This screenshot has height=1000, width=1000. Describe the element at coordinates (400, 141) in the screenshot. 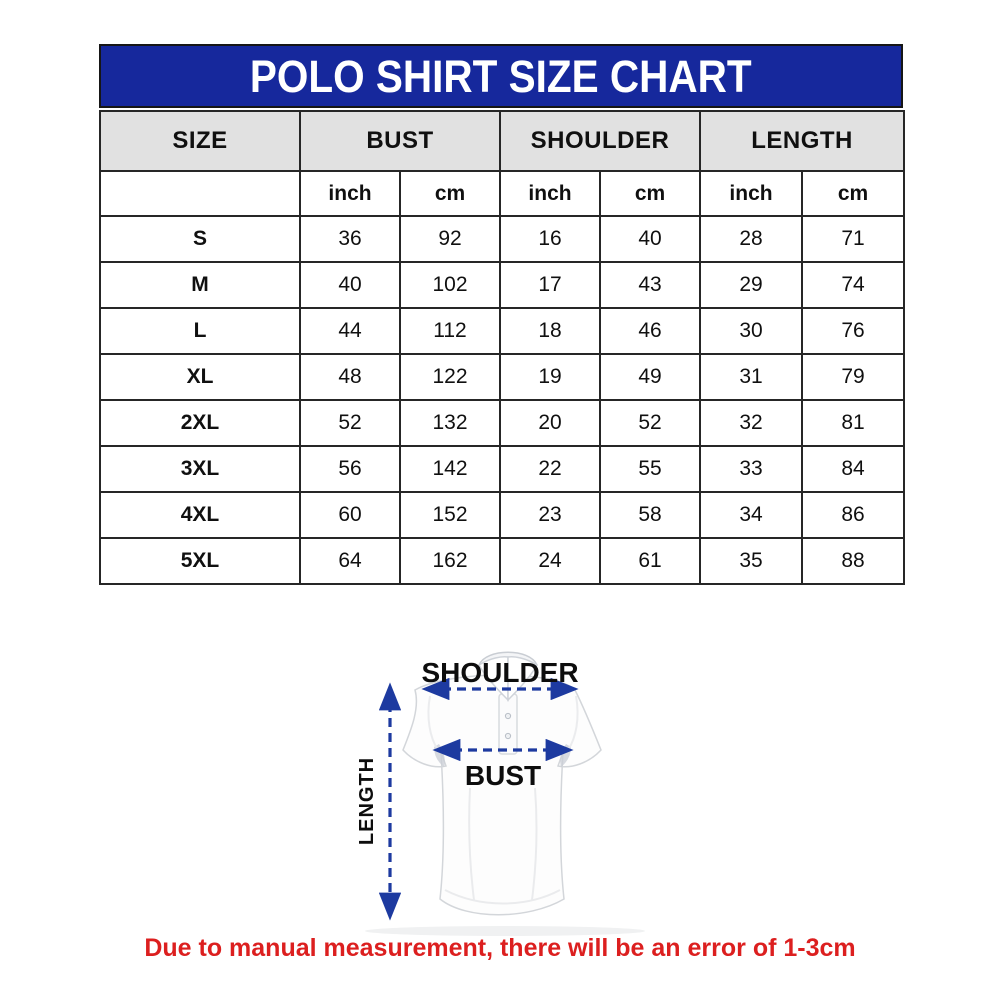

I see `group-header-bust: BUST` at that location.